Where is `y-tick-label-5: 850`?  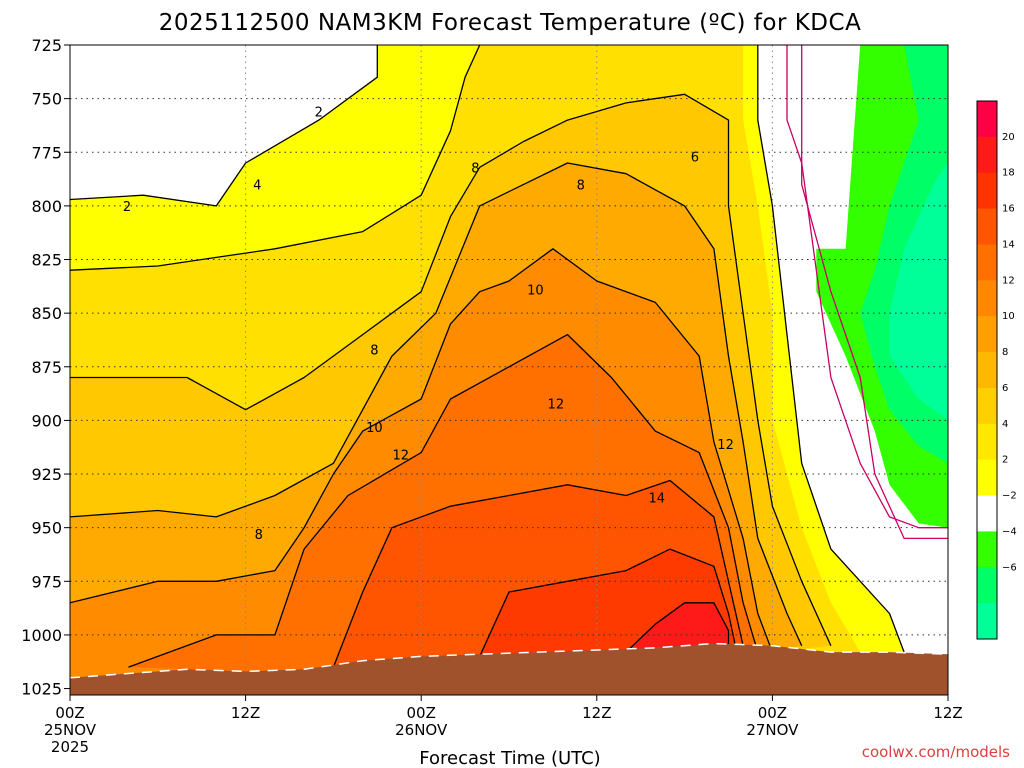
y-tick-label-5: 850 is located at coordinates (46, 313).